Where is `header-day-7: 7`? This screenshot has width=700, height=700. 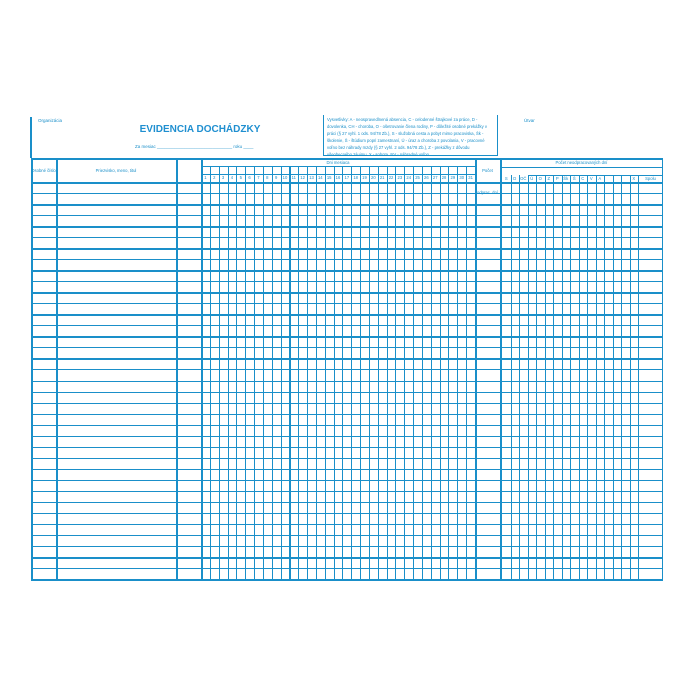 header-day-7: 7 is located at coordinates (258, 177).